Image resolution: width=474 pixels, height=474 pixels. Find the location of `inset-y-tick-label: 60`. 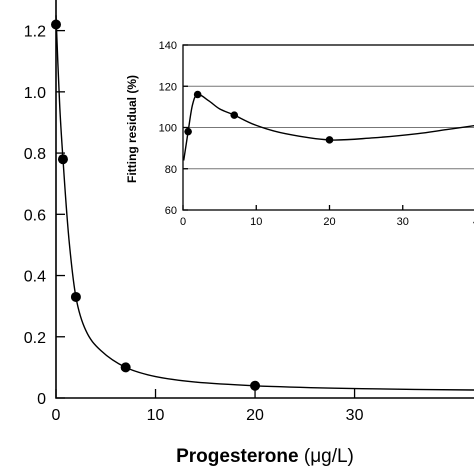

inset-y-tick-label: 60 is located at coordinates (171, 211).